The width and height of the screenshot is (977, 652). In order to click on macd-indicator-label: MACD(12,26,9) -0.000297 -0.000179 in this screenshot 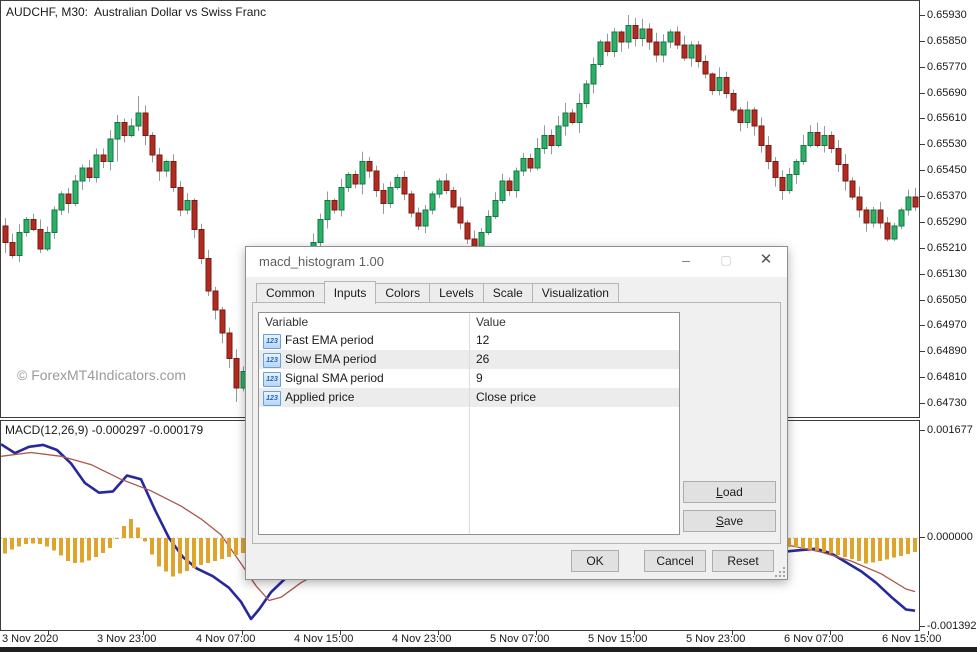, I will do `click(104, 430)`.